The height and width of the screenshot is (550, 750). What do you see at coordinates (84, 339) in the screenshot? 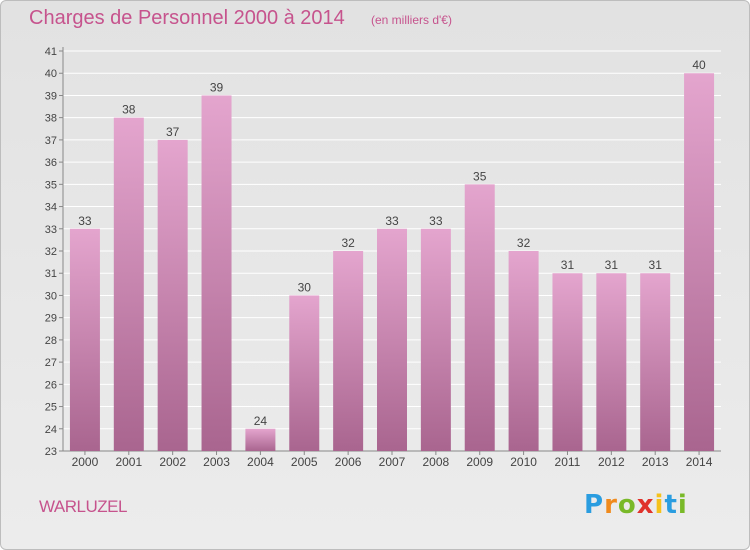
I see `bar-2000` at bounding box center [84, 339].